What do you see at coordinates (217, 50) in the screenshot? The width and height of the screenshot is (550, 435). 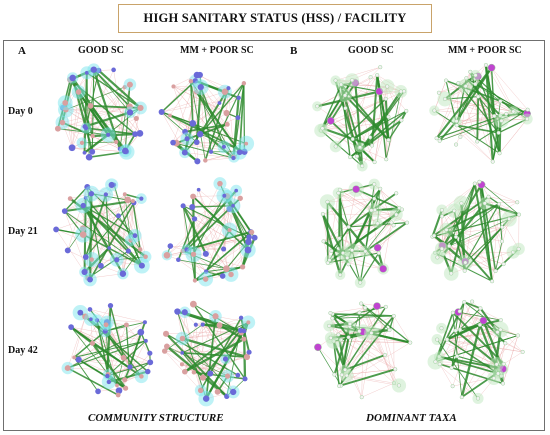 I see `panel-a-col-poor: MM + POOR SC` at bounding box center [217, 50].